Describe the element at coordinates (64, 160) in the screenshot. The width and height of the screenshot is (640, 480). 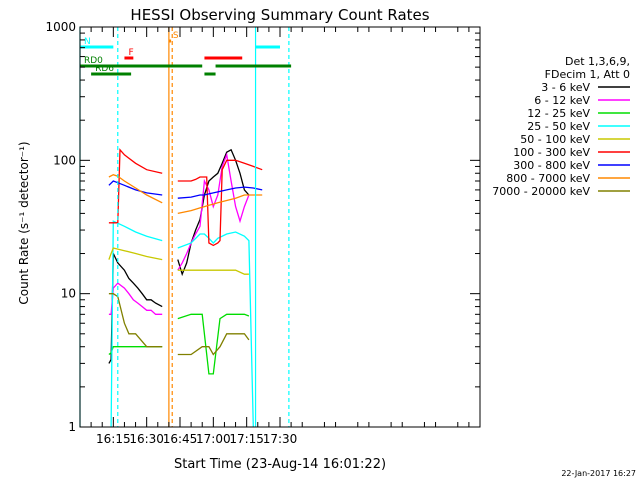
I see `y-tick-label-2: 100` at that location.